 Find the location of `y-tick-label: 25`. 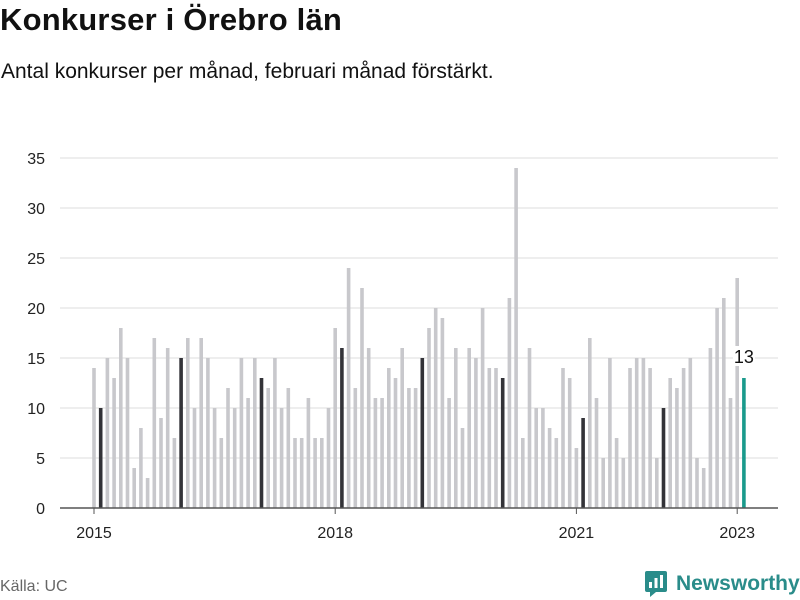

y-tick-label: 25 is located at coordinates (36, 259).